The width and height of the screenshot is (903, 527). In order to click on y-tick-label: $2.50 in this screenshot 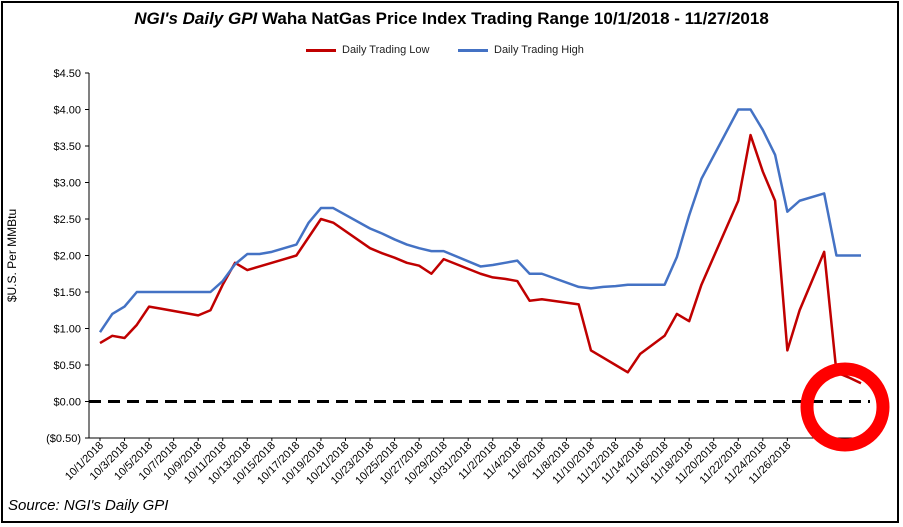, I will do `click(67, 220)`.